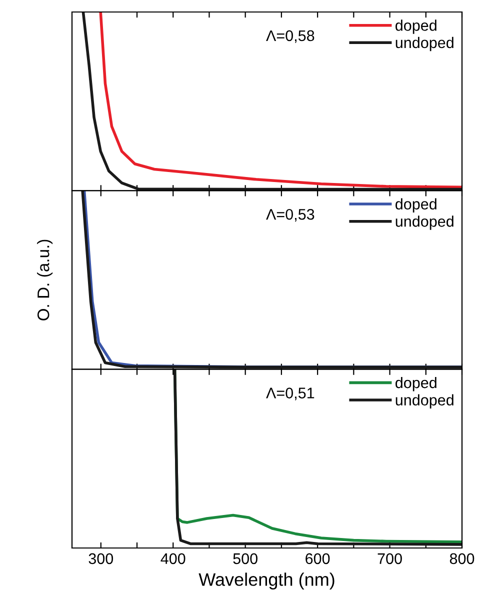  I want to click on x-tick-label: 400, so click(173, 558).